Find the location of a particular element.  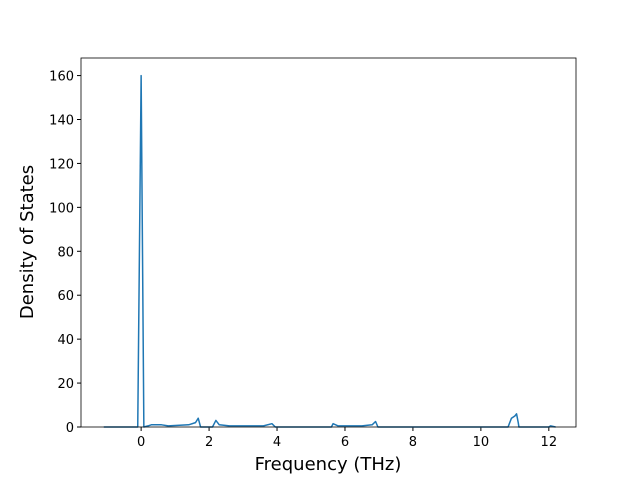

x-tick-label: 4 is located at coordinates (277, 442).